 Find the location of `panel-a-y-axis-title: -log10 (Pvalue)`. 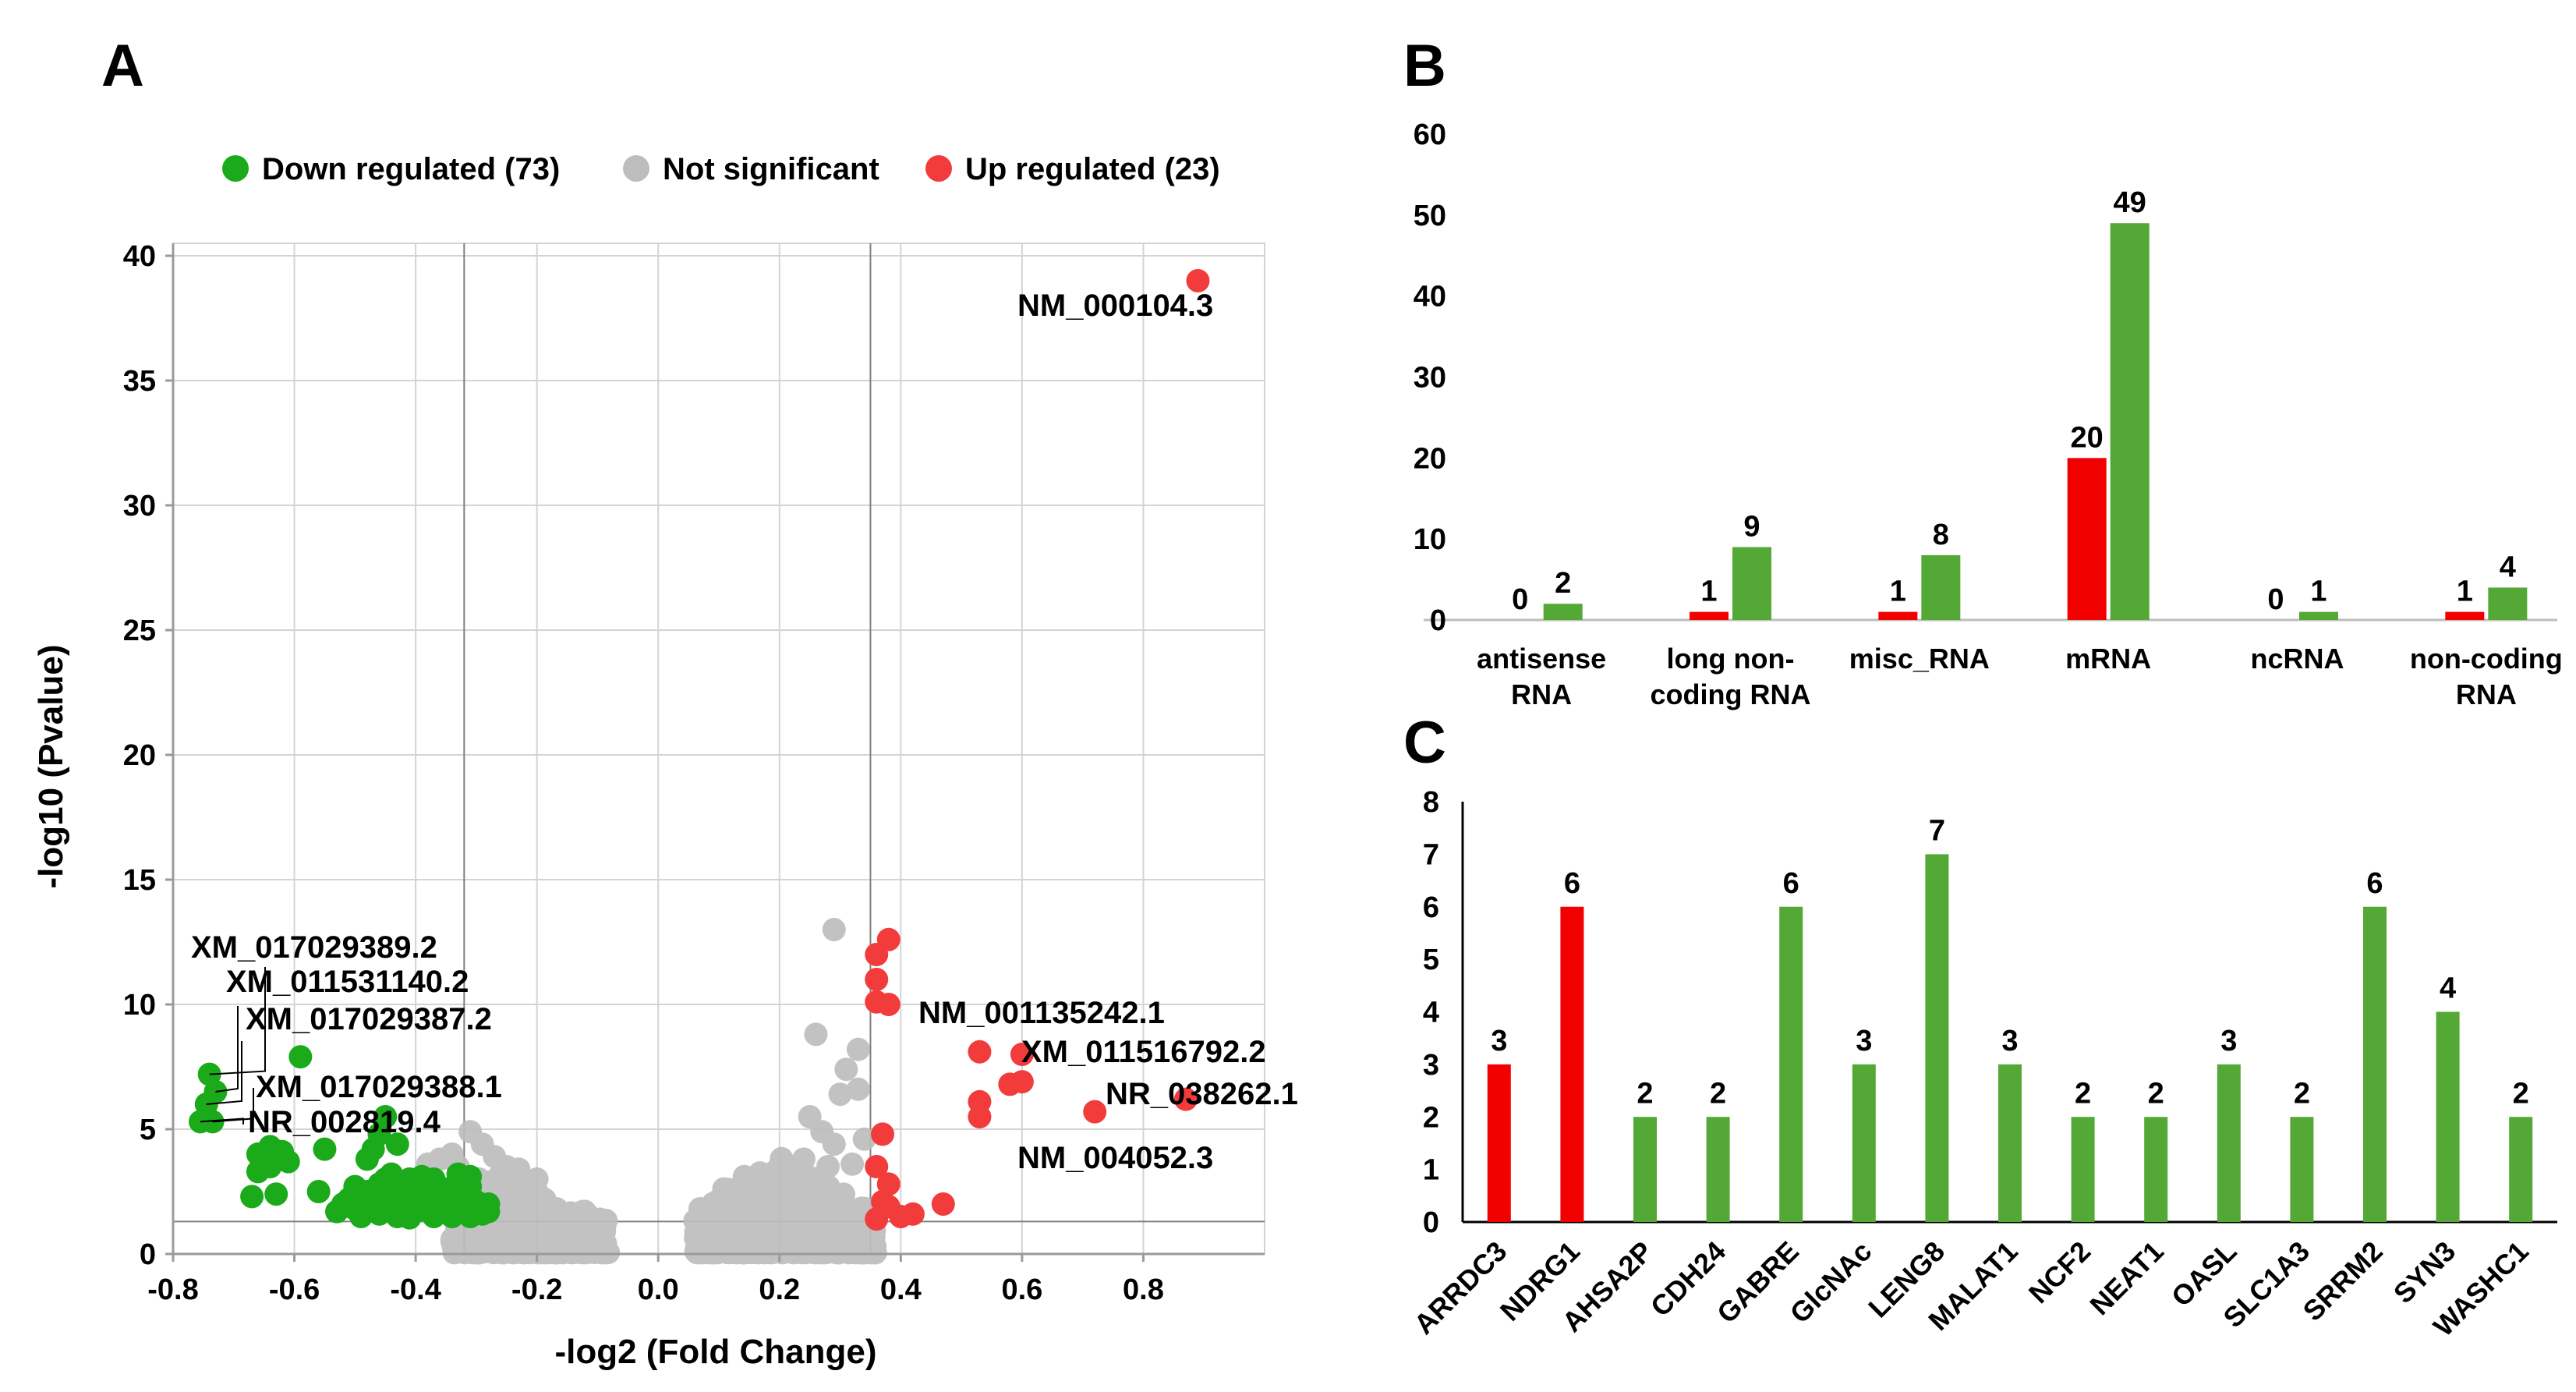

panel-a-y-axis-title: -log10 (Pvalue) is located at coordinates (51, 767).